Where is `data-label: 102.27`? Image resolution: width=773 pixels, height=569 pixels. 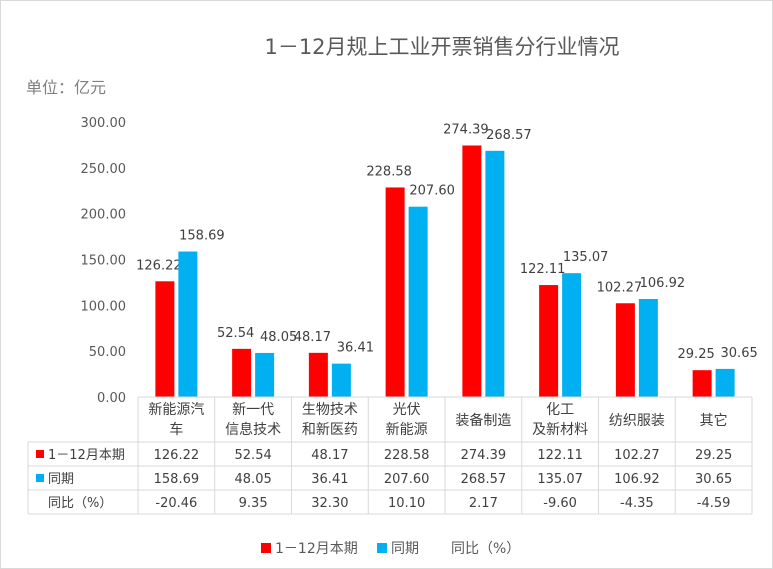 data-label: 102.27 is located at coordinates (620, 287).